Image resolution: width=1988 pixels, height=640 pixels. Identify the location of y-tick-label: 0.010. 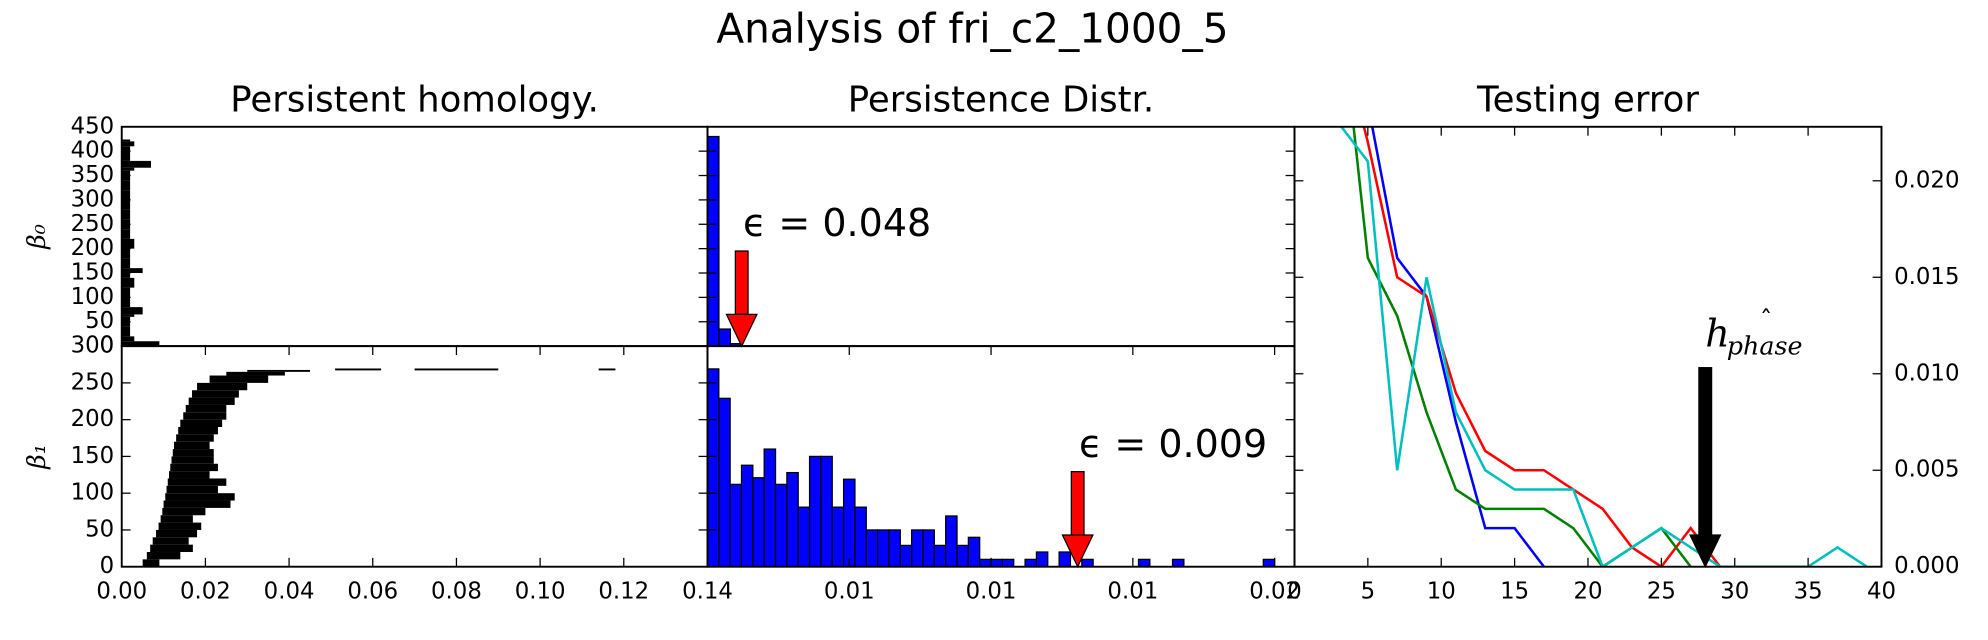
(1926, 373).